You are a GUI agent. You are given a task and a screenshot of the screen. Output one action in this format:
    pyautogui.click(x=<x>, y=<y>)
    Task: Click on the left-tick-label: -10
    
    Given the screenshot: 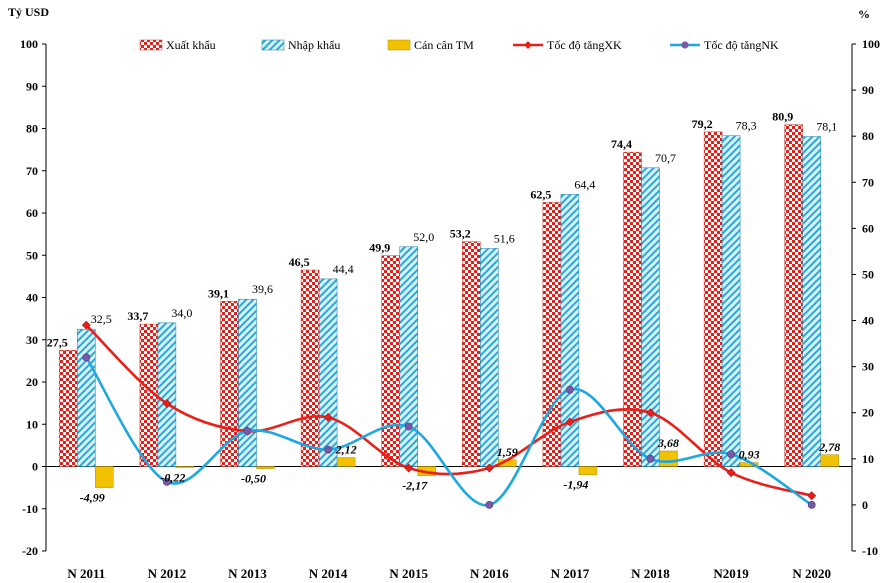 What is the action you would take?
    pyautogui.click(x=30, y=509)
    